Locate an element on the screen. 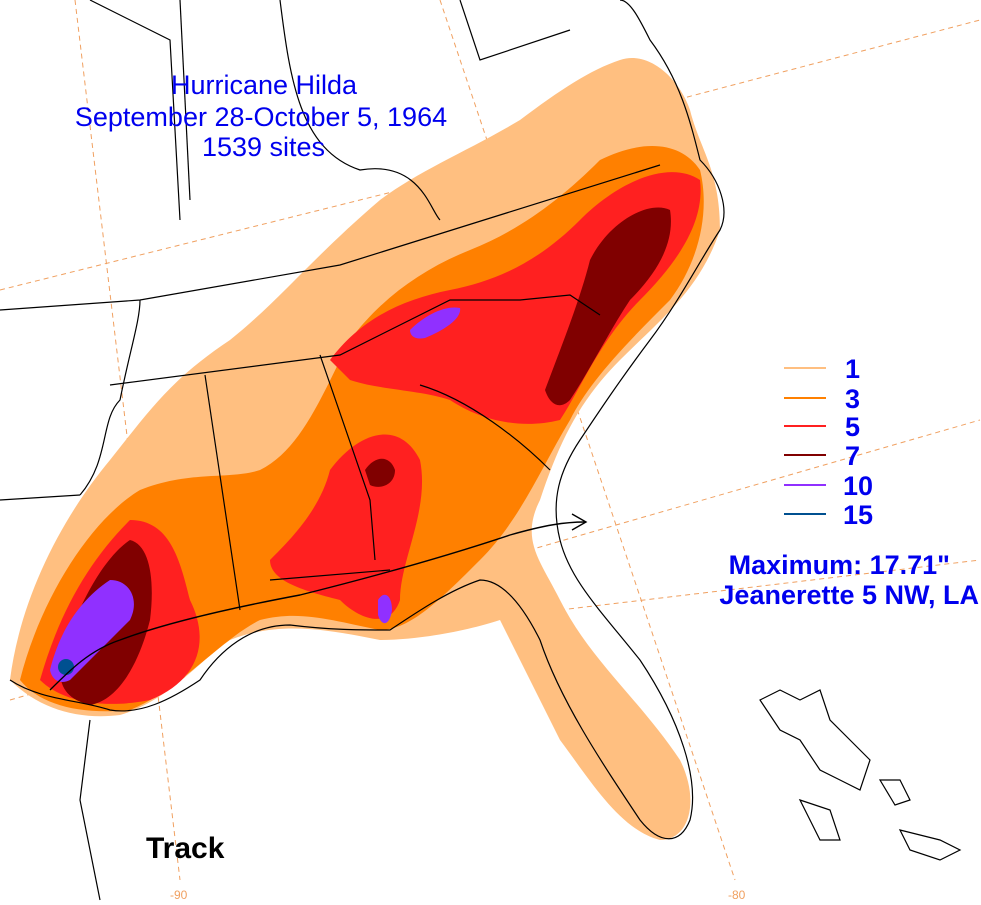 The width and height of the screenshot is (981, 905). legend-label-15: 15 is located at coordinates (858, 515).